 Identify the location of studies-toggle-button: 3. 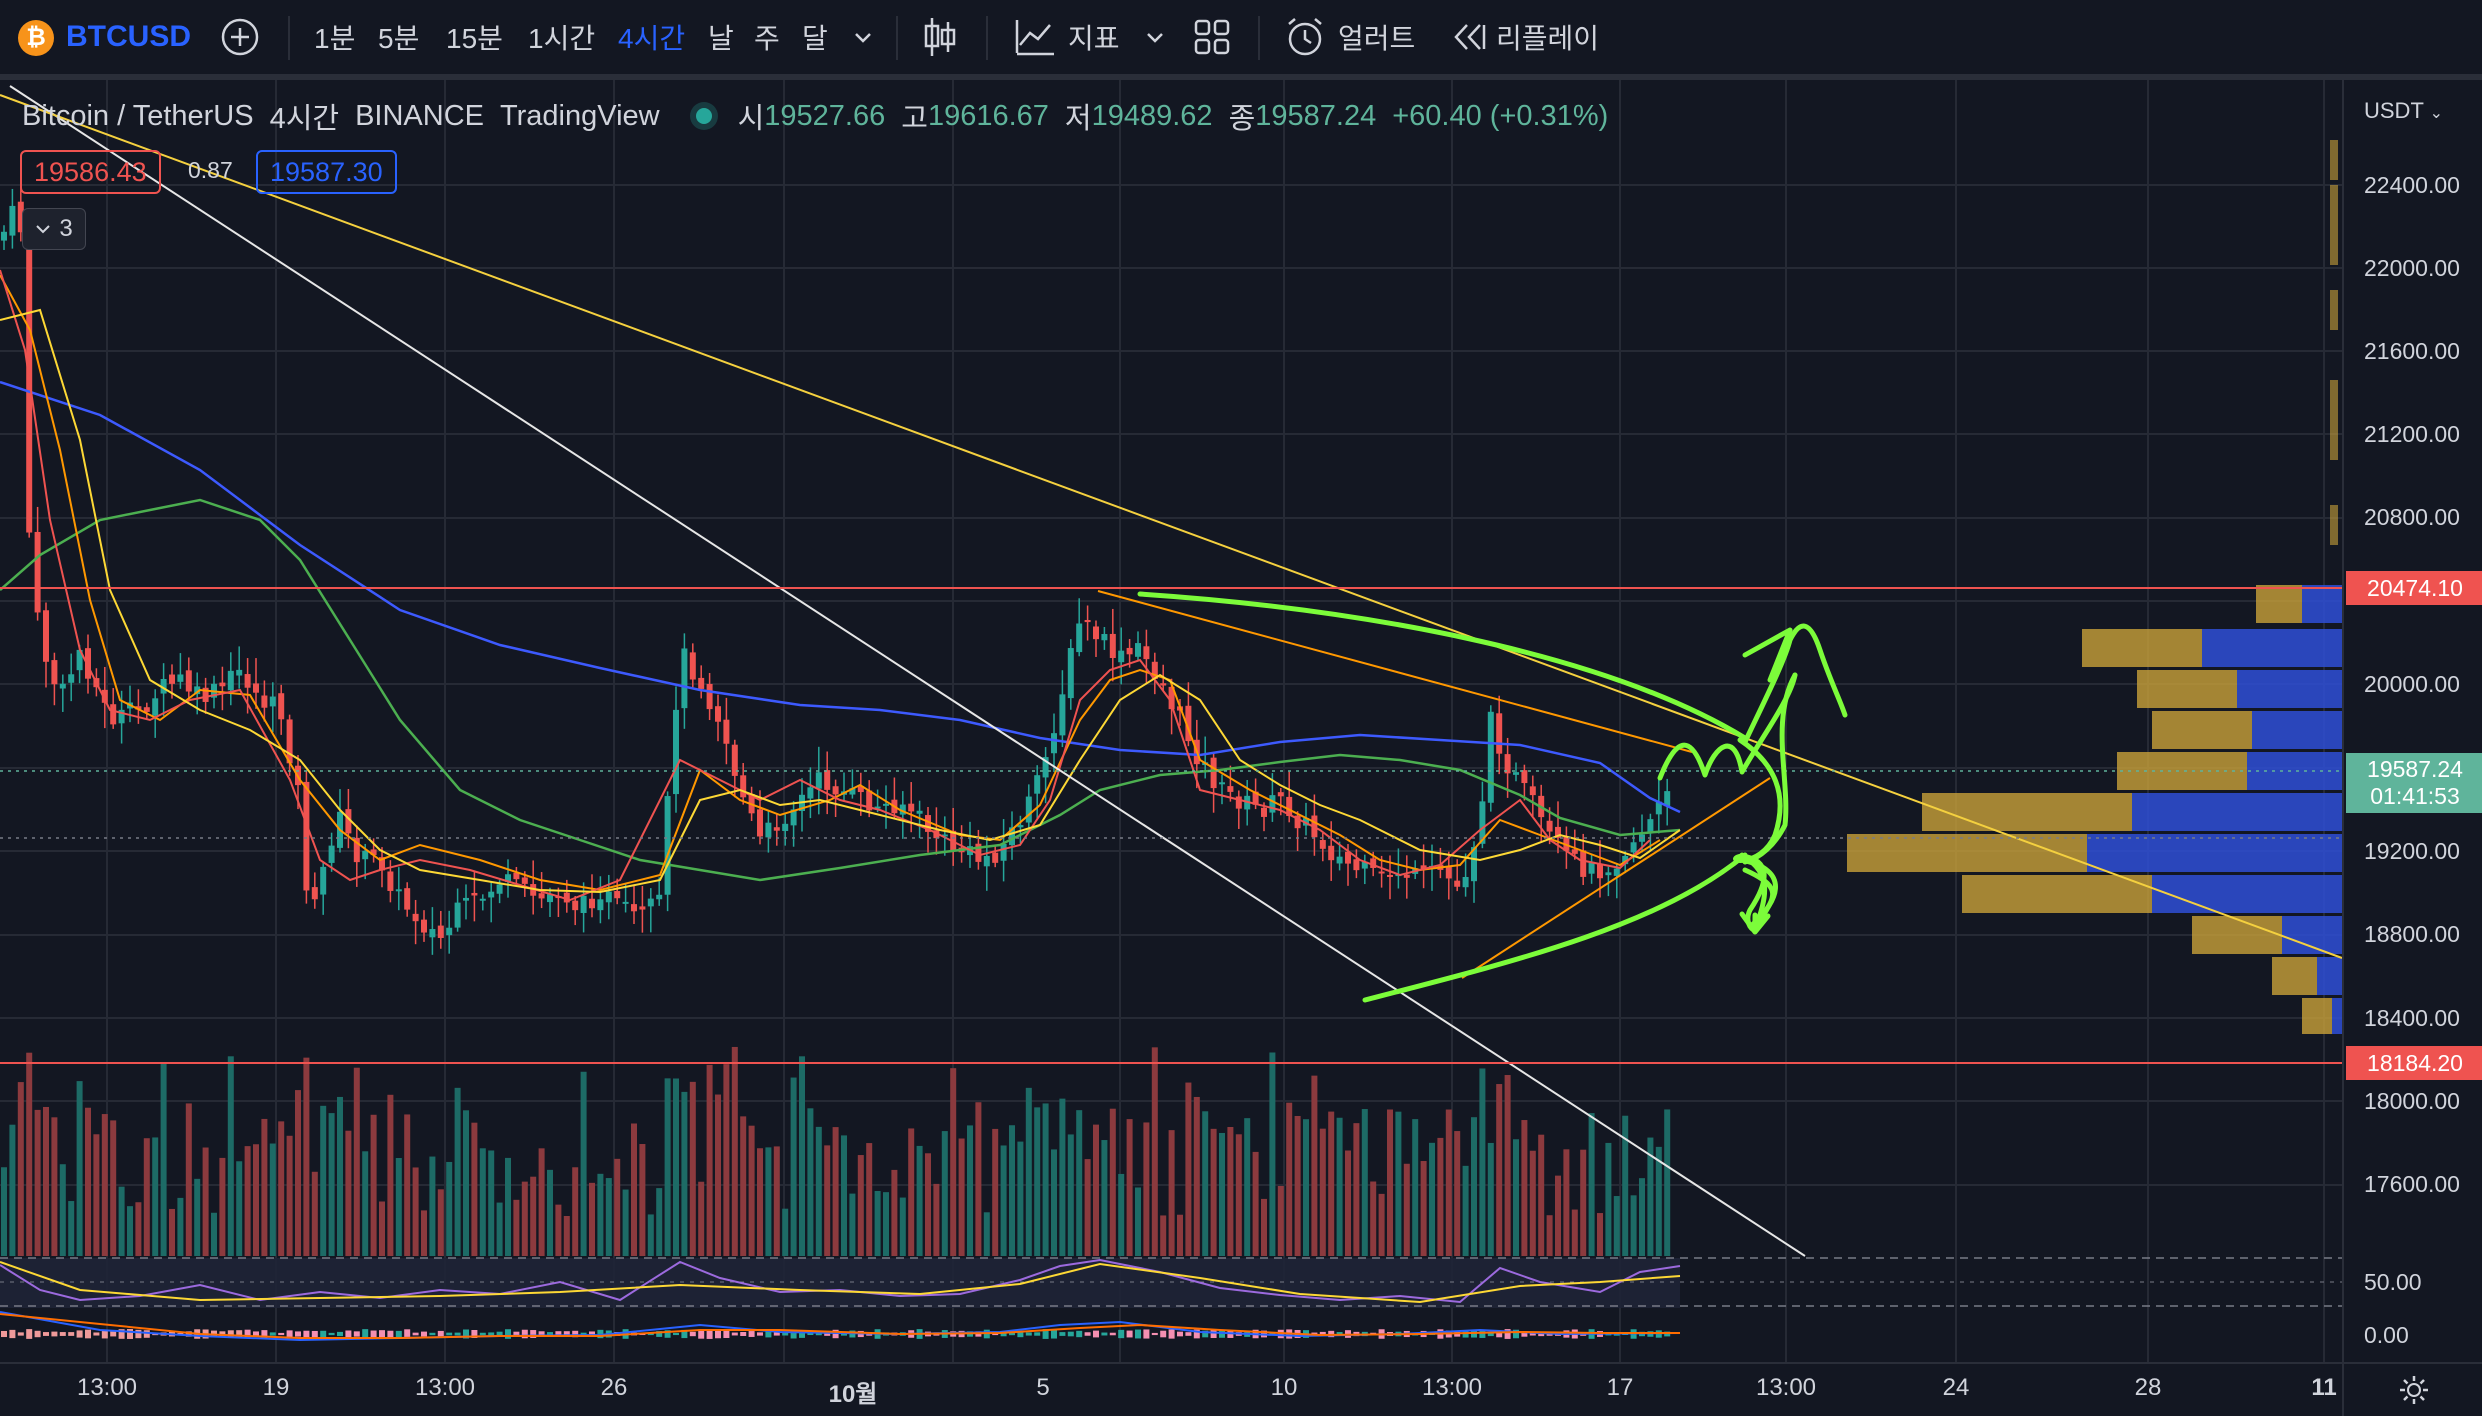
(54, 229).